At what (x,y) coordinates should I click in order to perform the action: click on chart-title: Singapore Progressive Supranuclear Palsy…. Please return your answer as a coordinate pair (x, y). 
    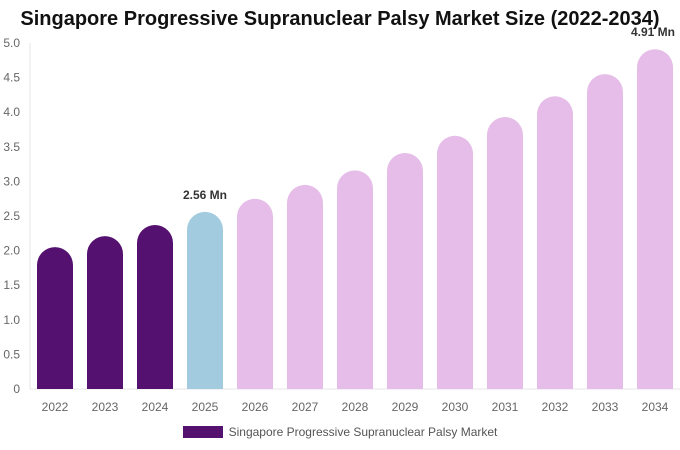
    Looking at the image, I should click on (340, 19).